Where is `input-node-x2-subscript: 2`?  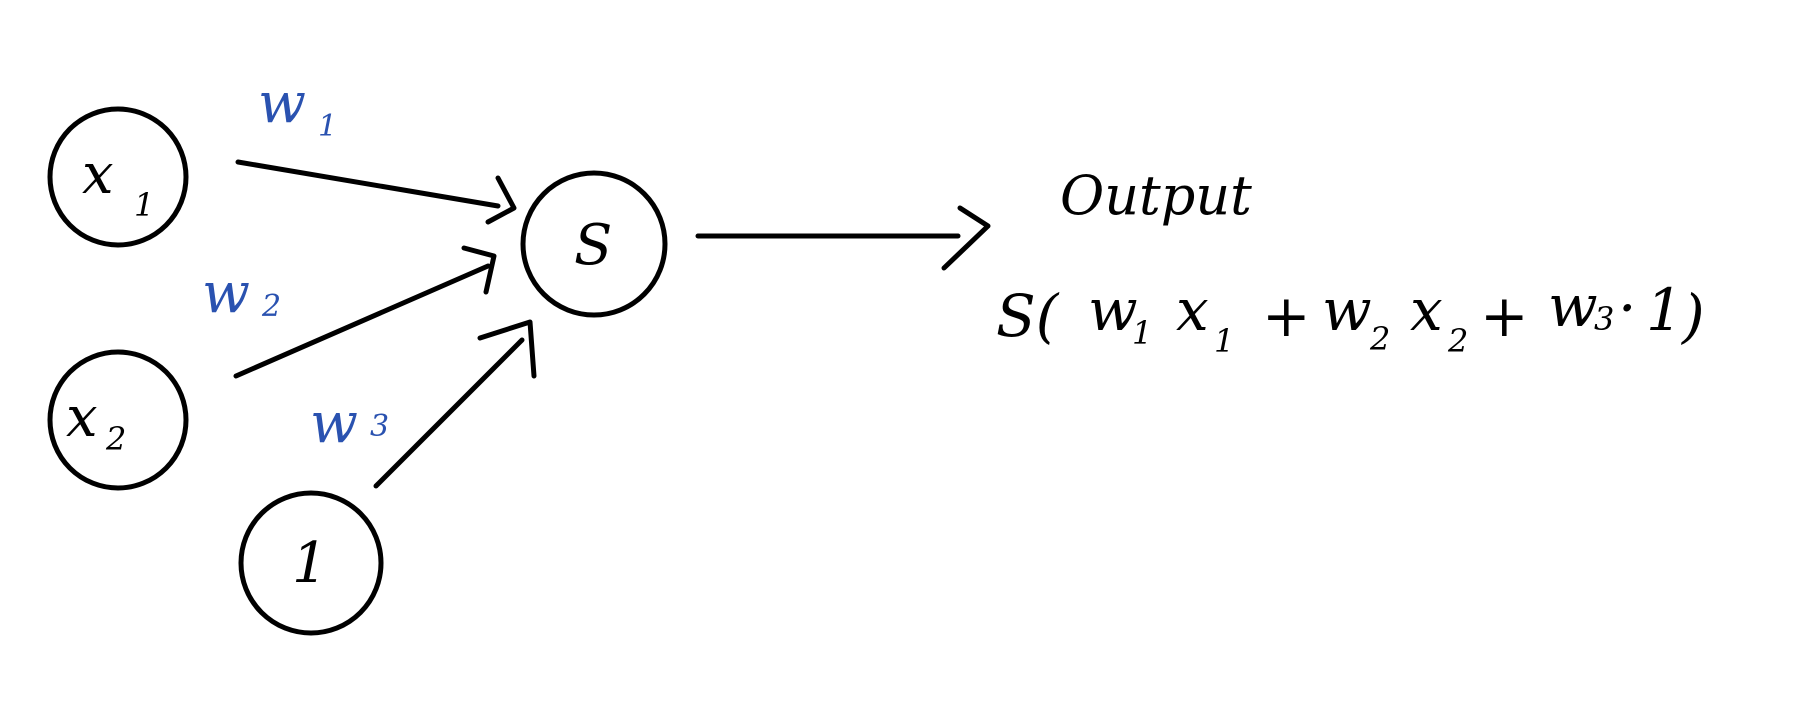
input-node-x2-subscript: 2 is located at coordinates (115, 439).